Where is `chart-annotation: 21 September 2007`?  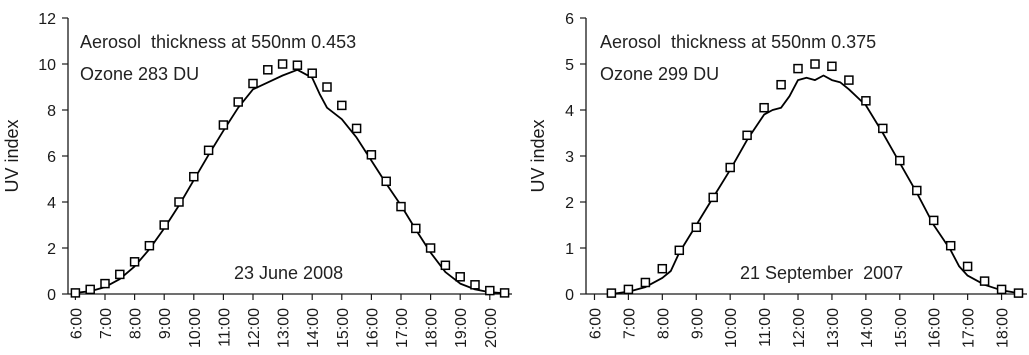 chart-annotation: 21 September 2007 is located at coordinates (821, 273).